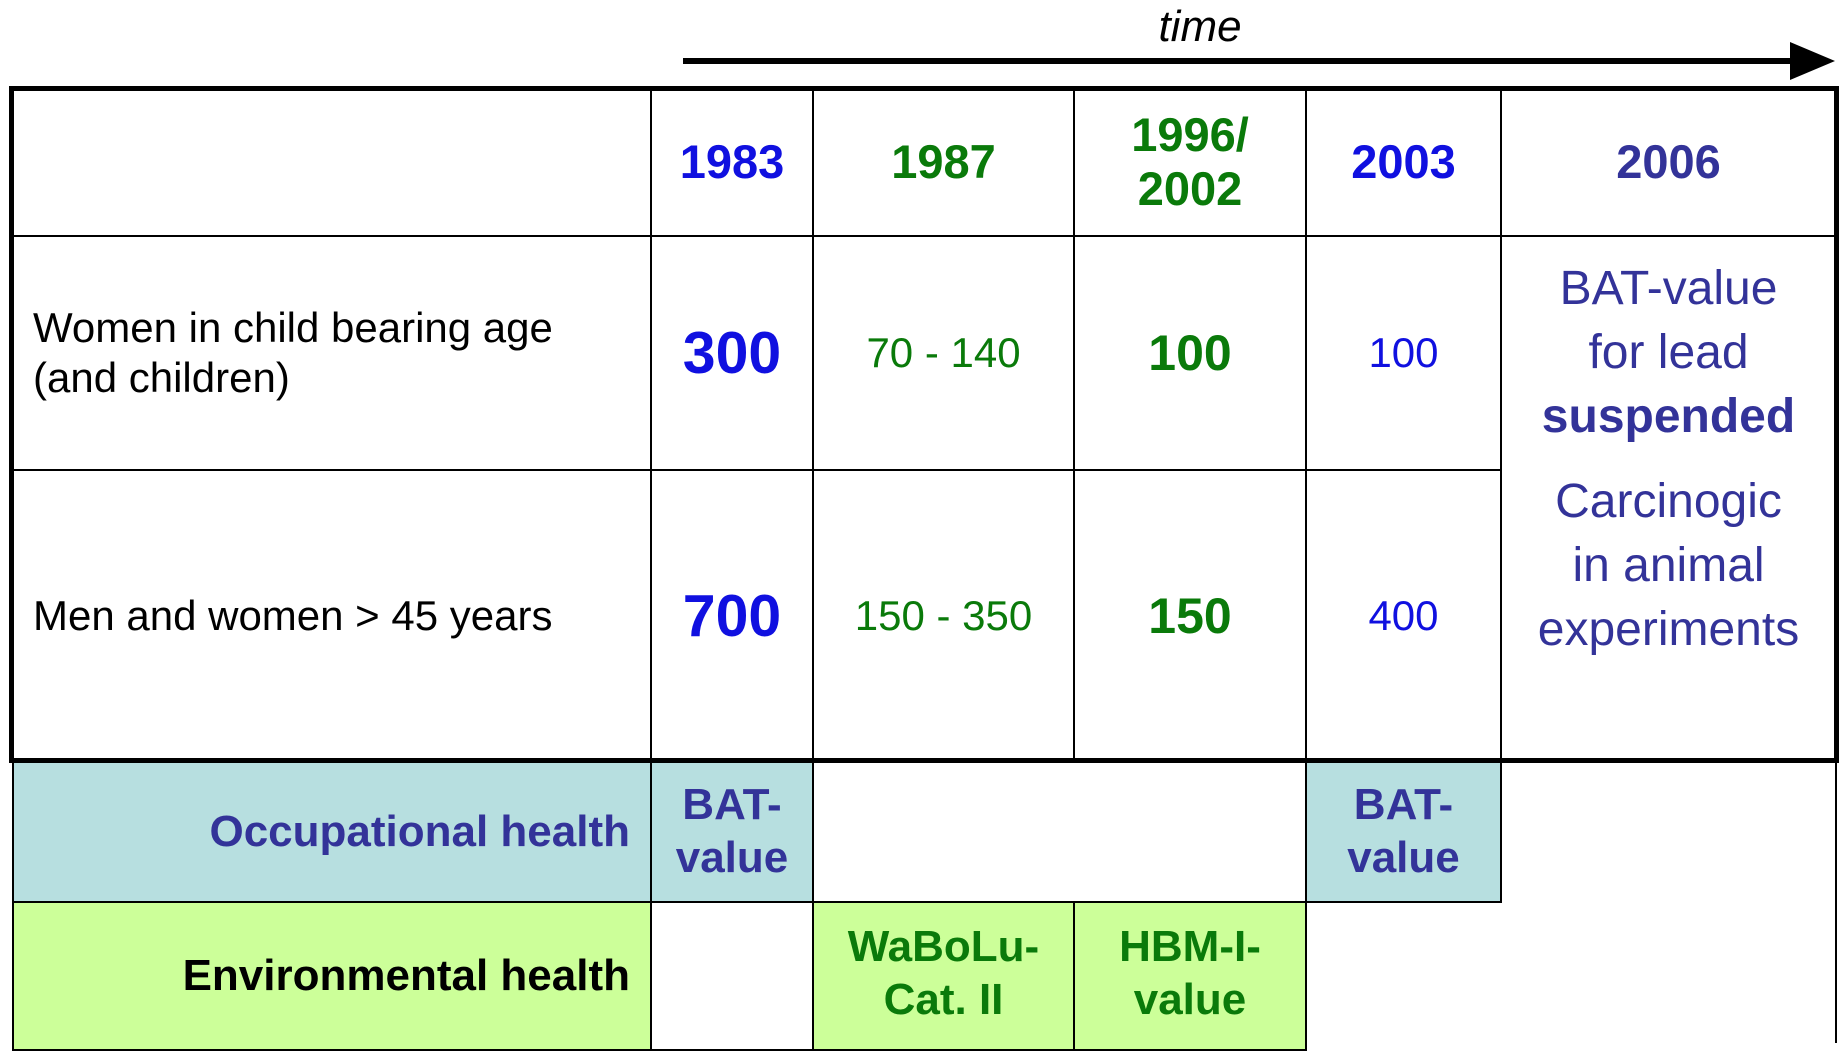  What do you see at coordinates (293, 615) in the screenshot?
I see `label-line: Men and women > 45 years` at bounding box center [293, 615].